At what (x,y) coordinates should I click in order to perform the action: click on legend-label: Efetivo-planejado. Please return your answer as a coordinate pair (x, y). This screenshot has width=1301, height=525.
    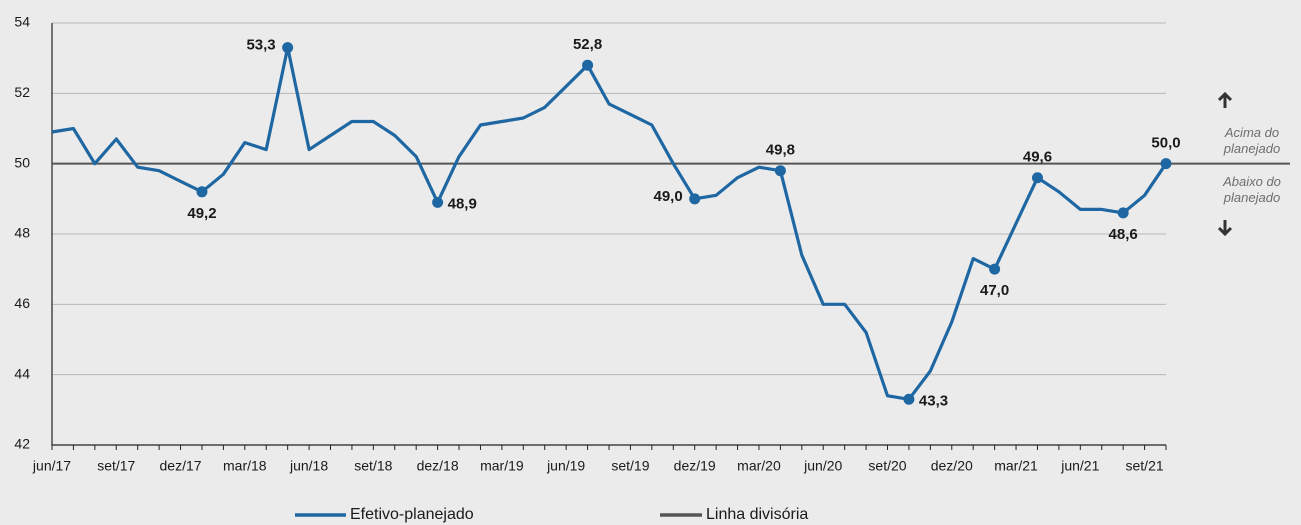
    Looking at the image, I should click on (412, 514).